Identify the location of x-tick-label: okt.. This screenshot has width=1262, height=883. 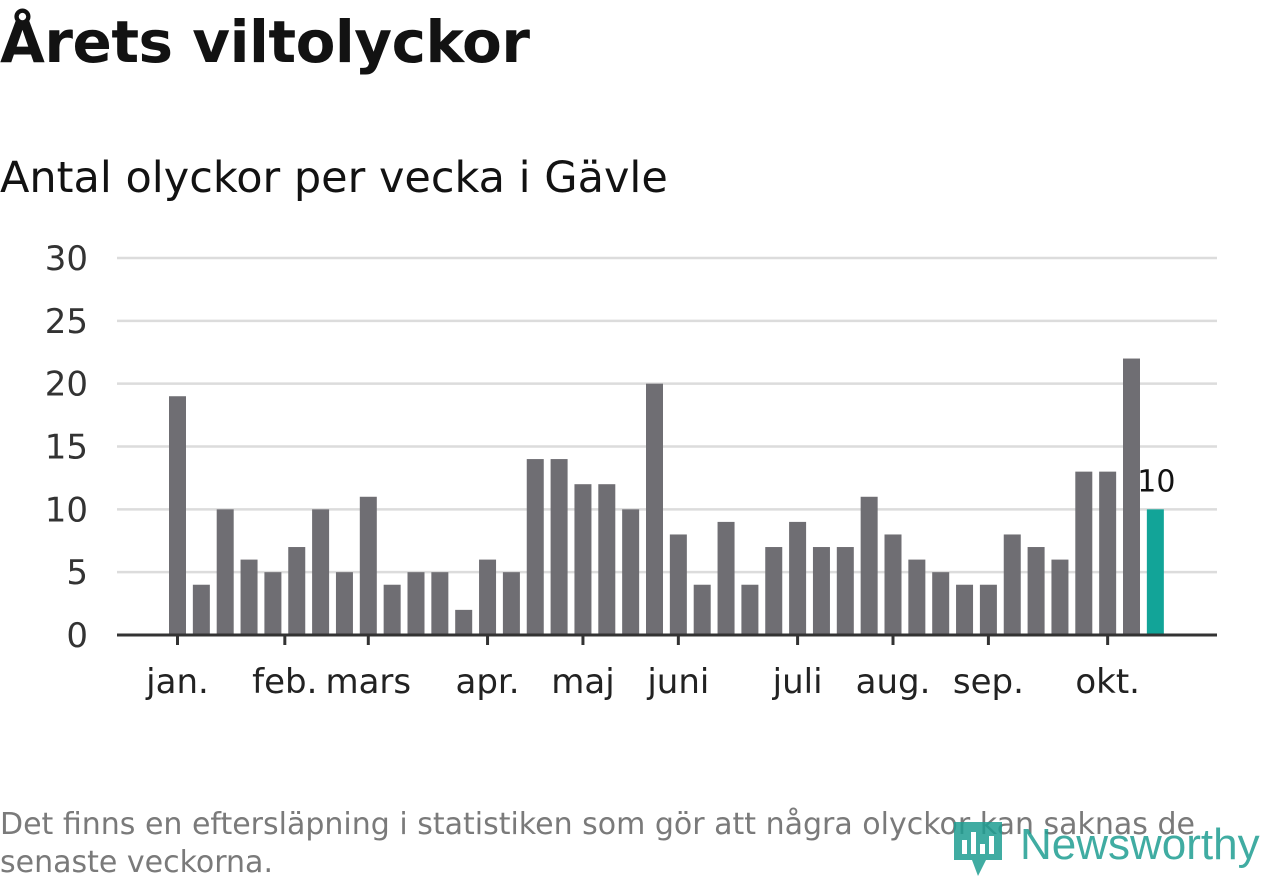
(1107, 682).